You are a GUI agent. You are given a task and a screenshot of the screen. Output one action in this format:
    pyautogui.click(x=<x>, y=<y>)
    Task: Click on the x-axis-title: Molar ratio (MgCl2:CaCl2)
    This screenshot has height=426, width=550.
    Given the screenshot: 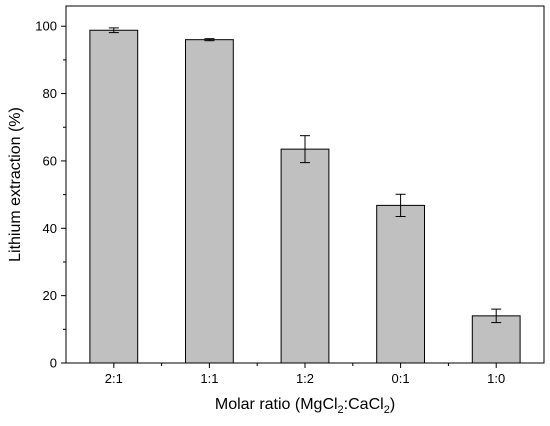 What is the action you would take?
    pyautogui.click(x=305, y=406)
    